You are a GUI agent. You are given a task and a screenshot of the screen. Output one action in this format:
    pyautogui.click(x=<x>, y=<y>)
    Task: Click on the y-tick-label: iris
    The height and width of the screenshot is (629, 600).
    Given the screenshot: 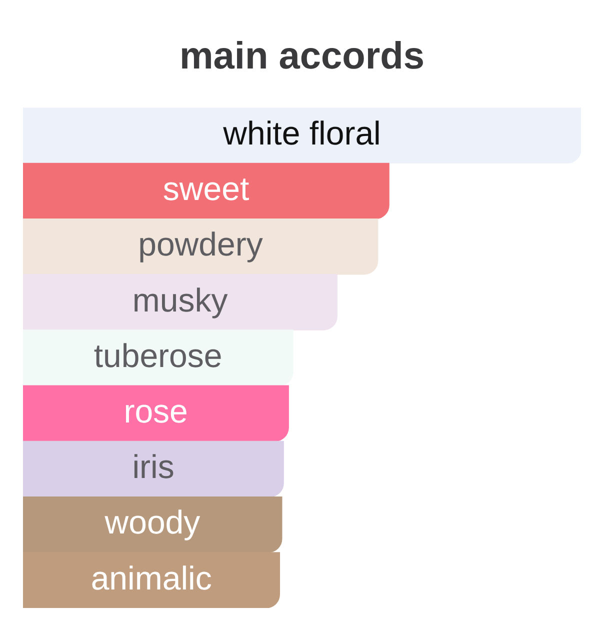 What is the action you would take?
    pyautogui.click(x=153, y=467)
    